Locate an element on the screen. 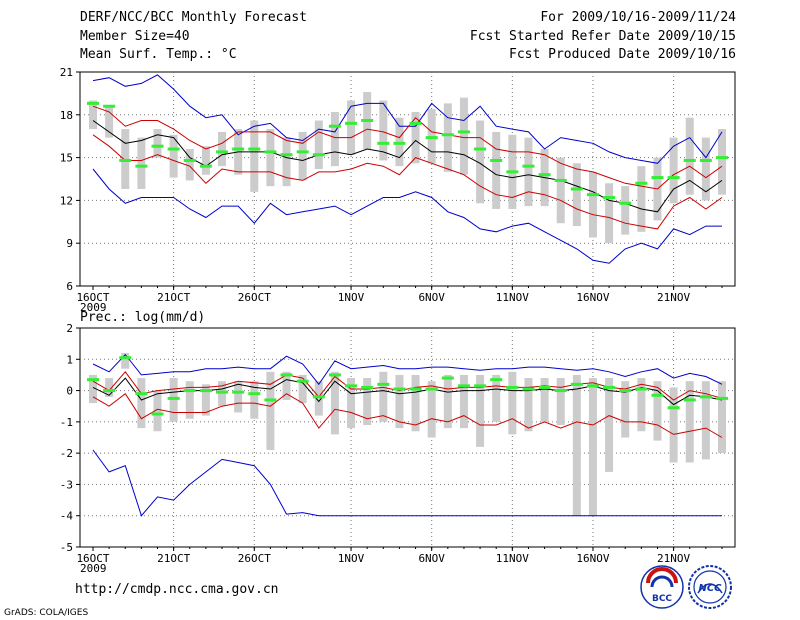 The height and width of the screenshot is (620, 800). source-url: http://cmdp.ncc.cma.gov.cn is located at coordinates (177, 589).